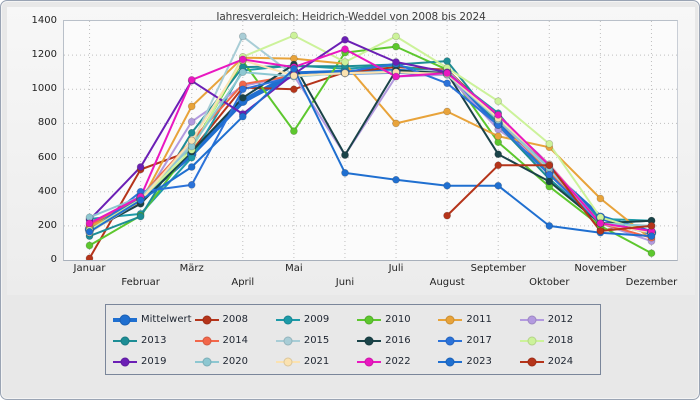 The image size is (700, 400). Describe the element at coordinates (600, 268) in the screenshot. I see `x-tick-label: November` at that location.